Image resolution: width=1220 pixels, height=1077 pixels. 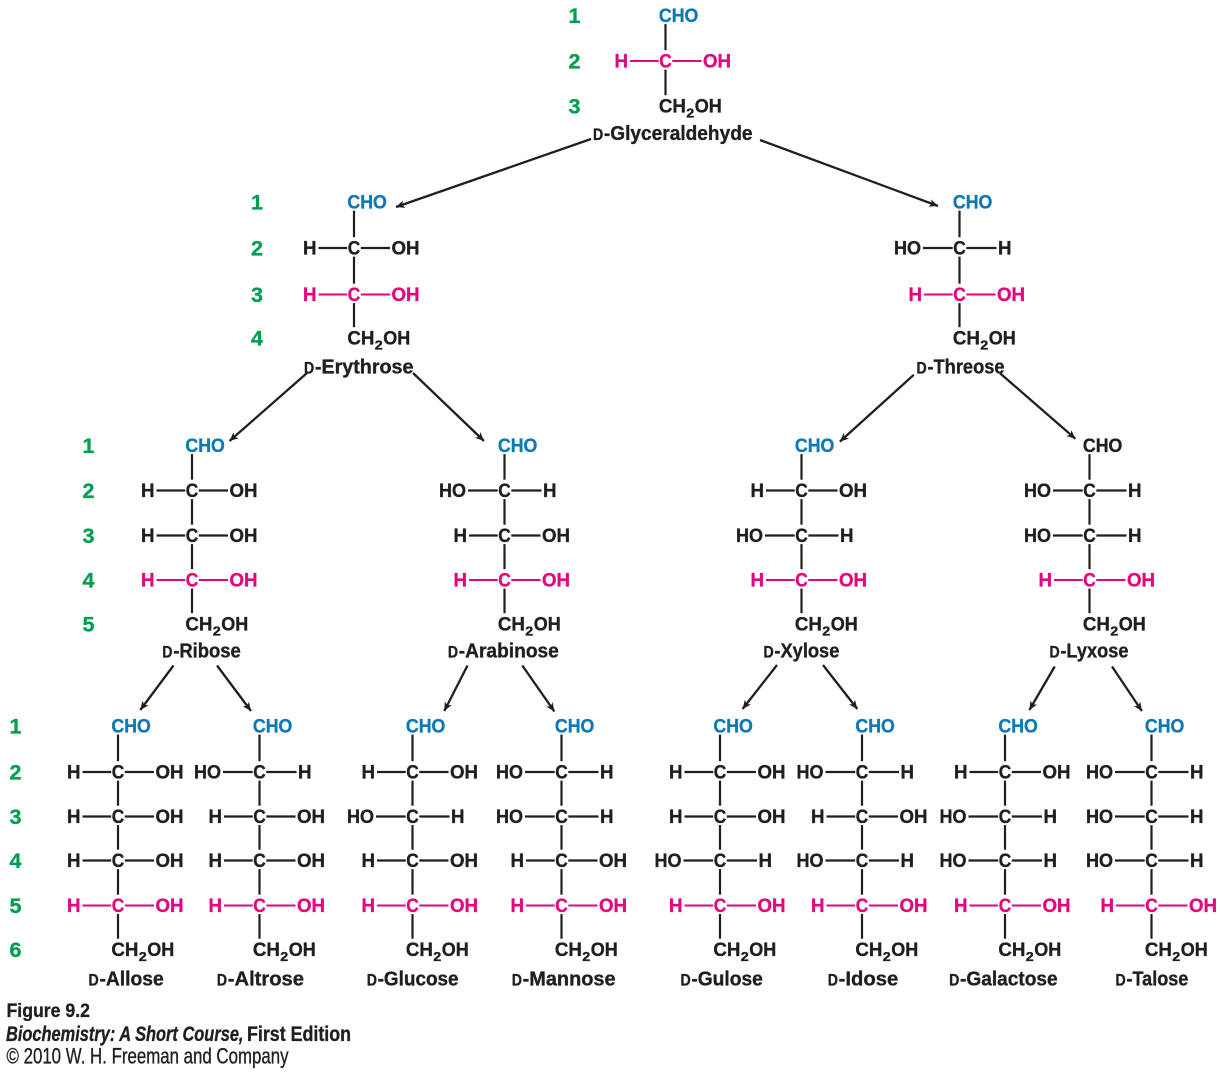 I want to click on svg-text: -Ribose, so click(x=207, y=651).